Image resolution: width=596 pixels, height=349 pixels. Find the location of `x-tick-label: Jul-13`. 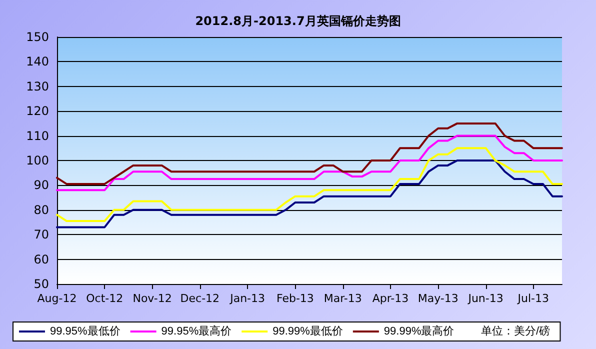

x-tick-label: Jul-13 is located at coordinates (533, 298).